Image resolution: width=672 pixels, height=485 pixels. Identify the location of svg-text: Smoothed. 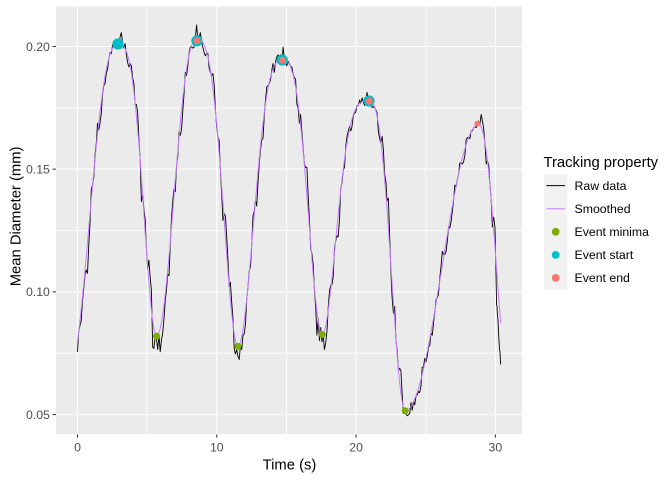
(603, 209).